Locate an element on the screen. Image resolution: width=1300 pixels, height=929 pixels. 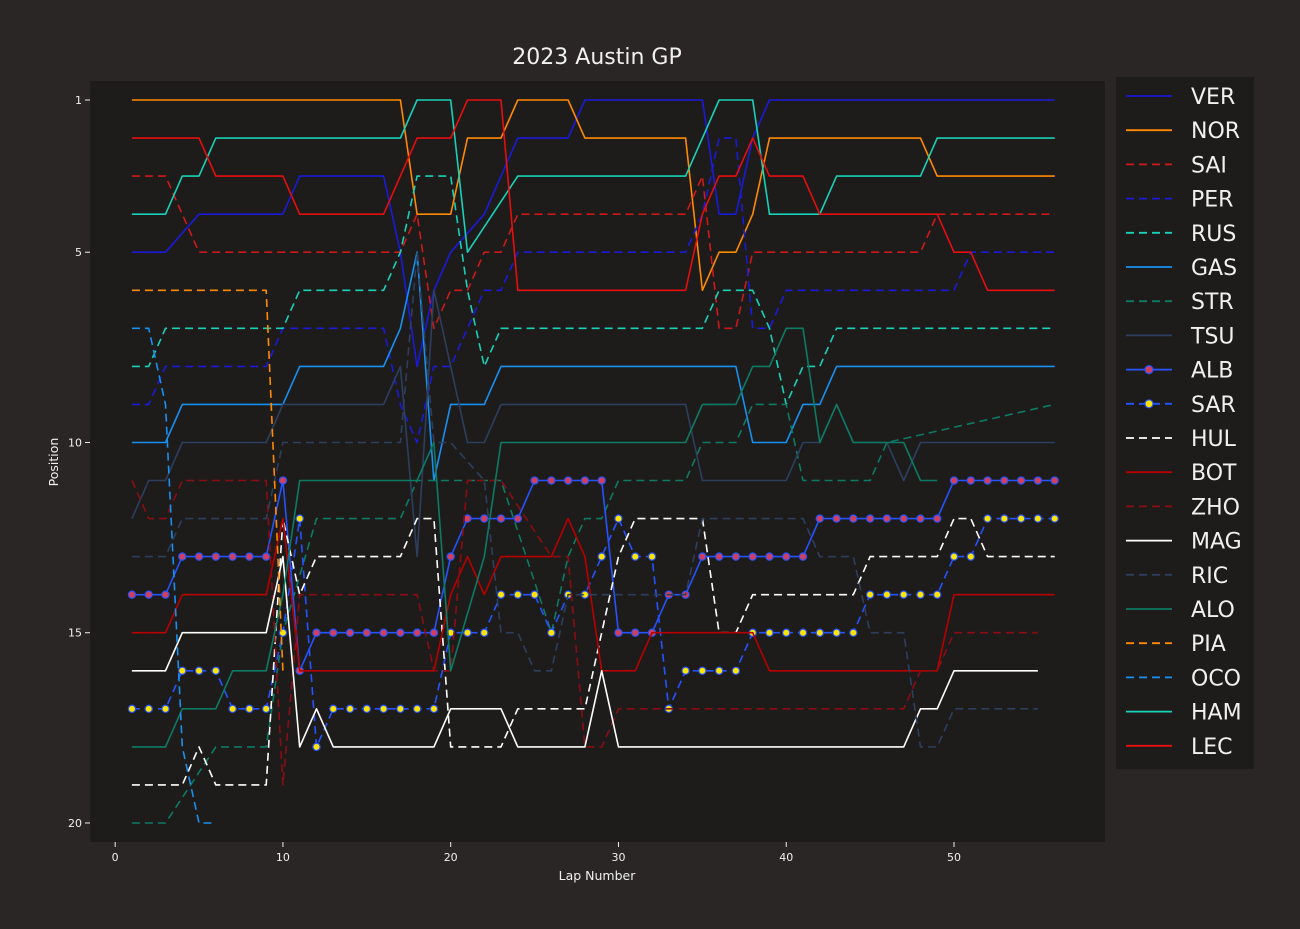
x-tick-label: 0 is located at coordinates (115, 857).